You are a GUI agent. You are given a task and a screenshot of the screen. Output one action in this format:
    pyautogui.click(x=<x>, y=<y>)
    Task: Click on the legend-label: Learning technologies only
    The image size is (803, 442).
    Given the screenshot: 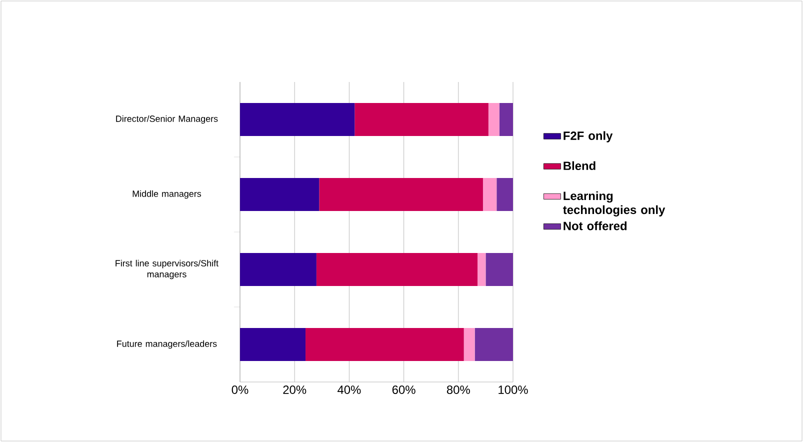 What is the action you would take?
    pyautogui.click(x=614, y=203)
    